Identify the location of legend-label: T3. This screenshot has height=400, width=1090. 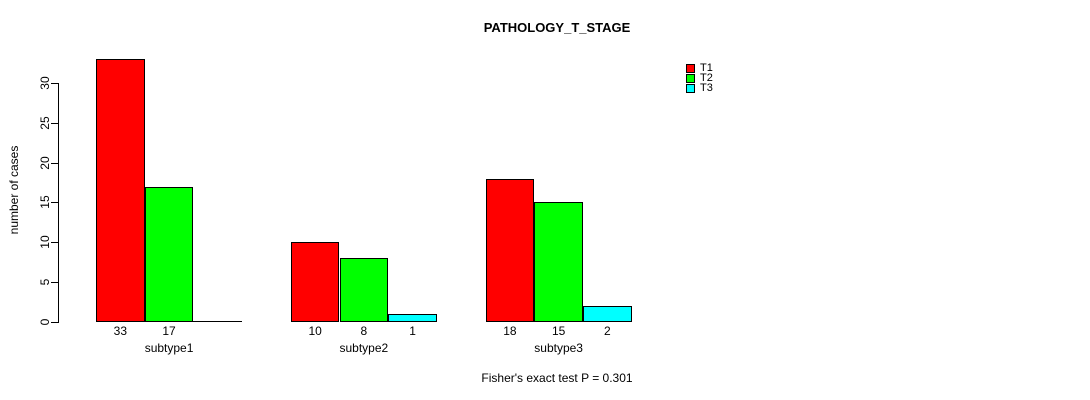
(706, 88).